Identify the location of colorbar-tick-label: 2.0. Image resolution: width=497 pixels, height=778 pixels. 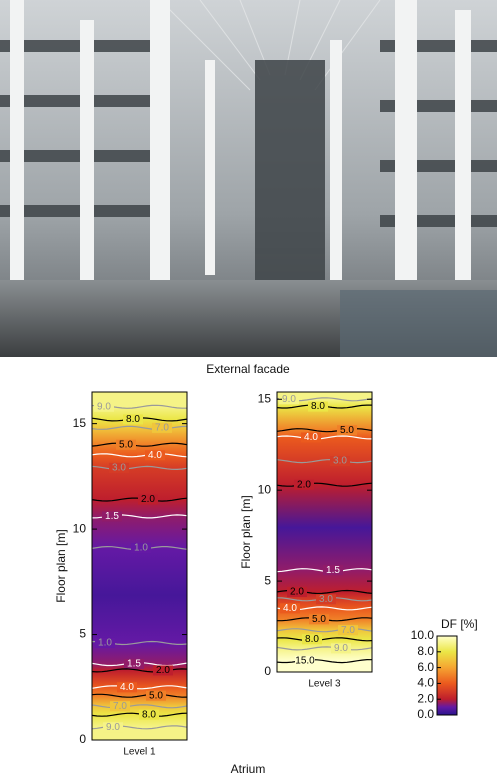
(425, 698).